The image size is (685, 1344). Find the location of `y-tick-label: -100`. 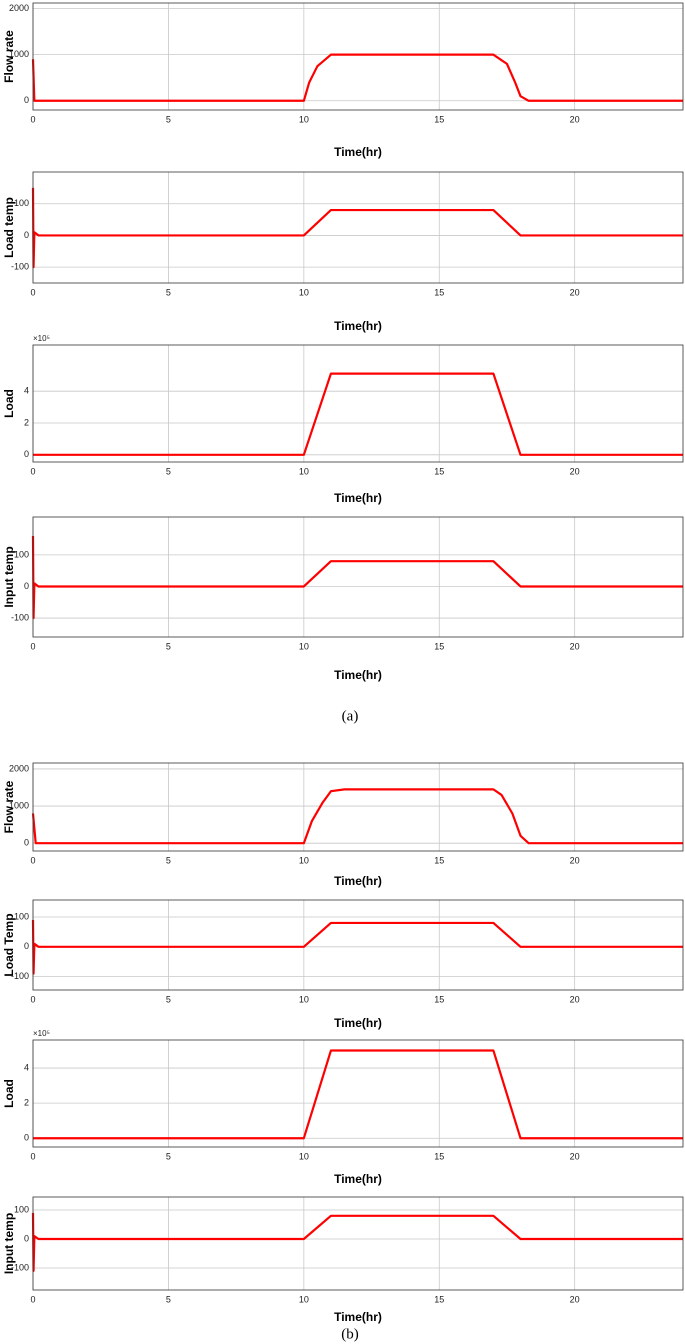

y-tick-label: -100 is located at coordinates (20, 976).